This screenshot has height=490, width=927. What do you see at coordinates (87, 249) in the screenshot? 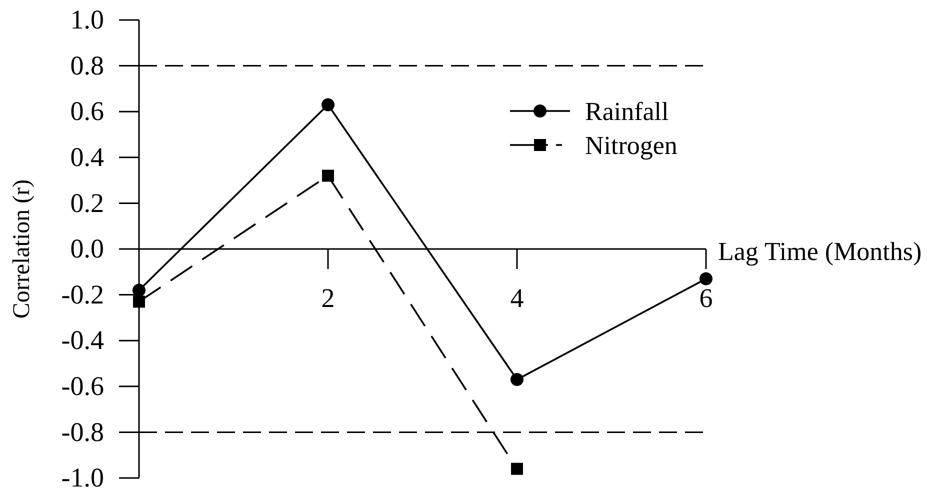
I see `y-tick-label: 0.0` at bounding box center [87, 249].